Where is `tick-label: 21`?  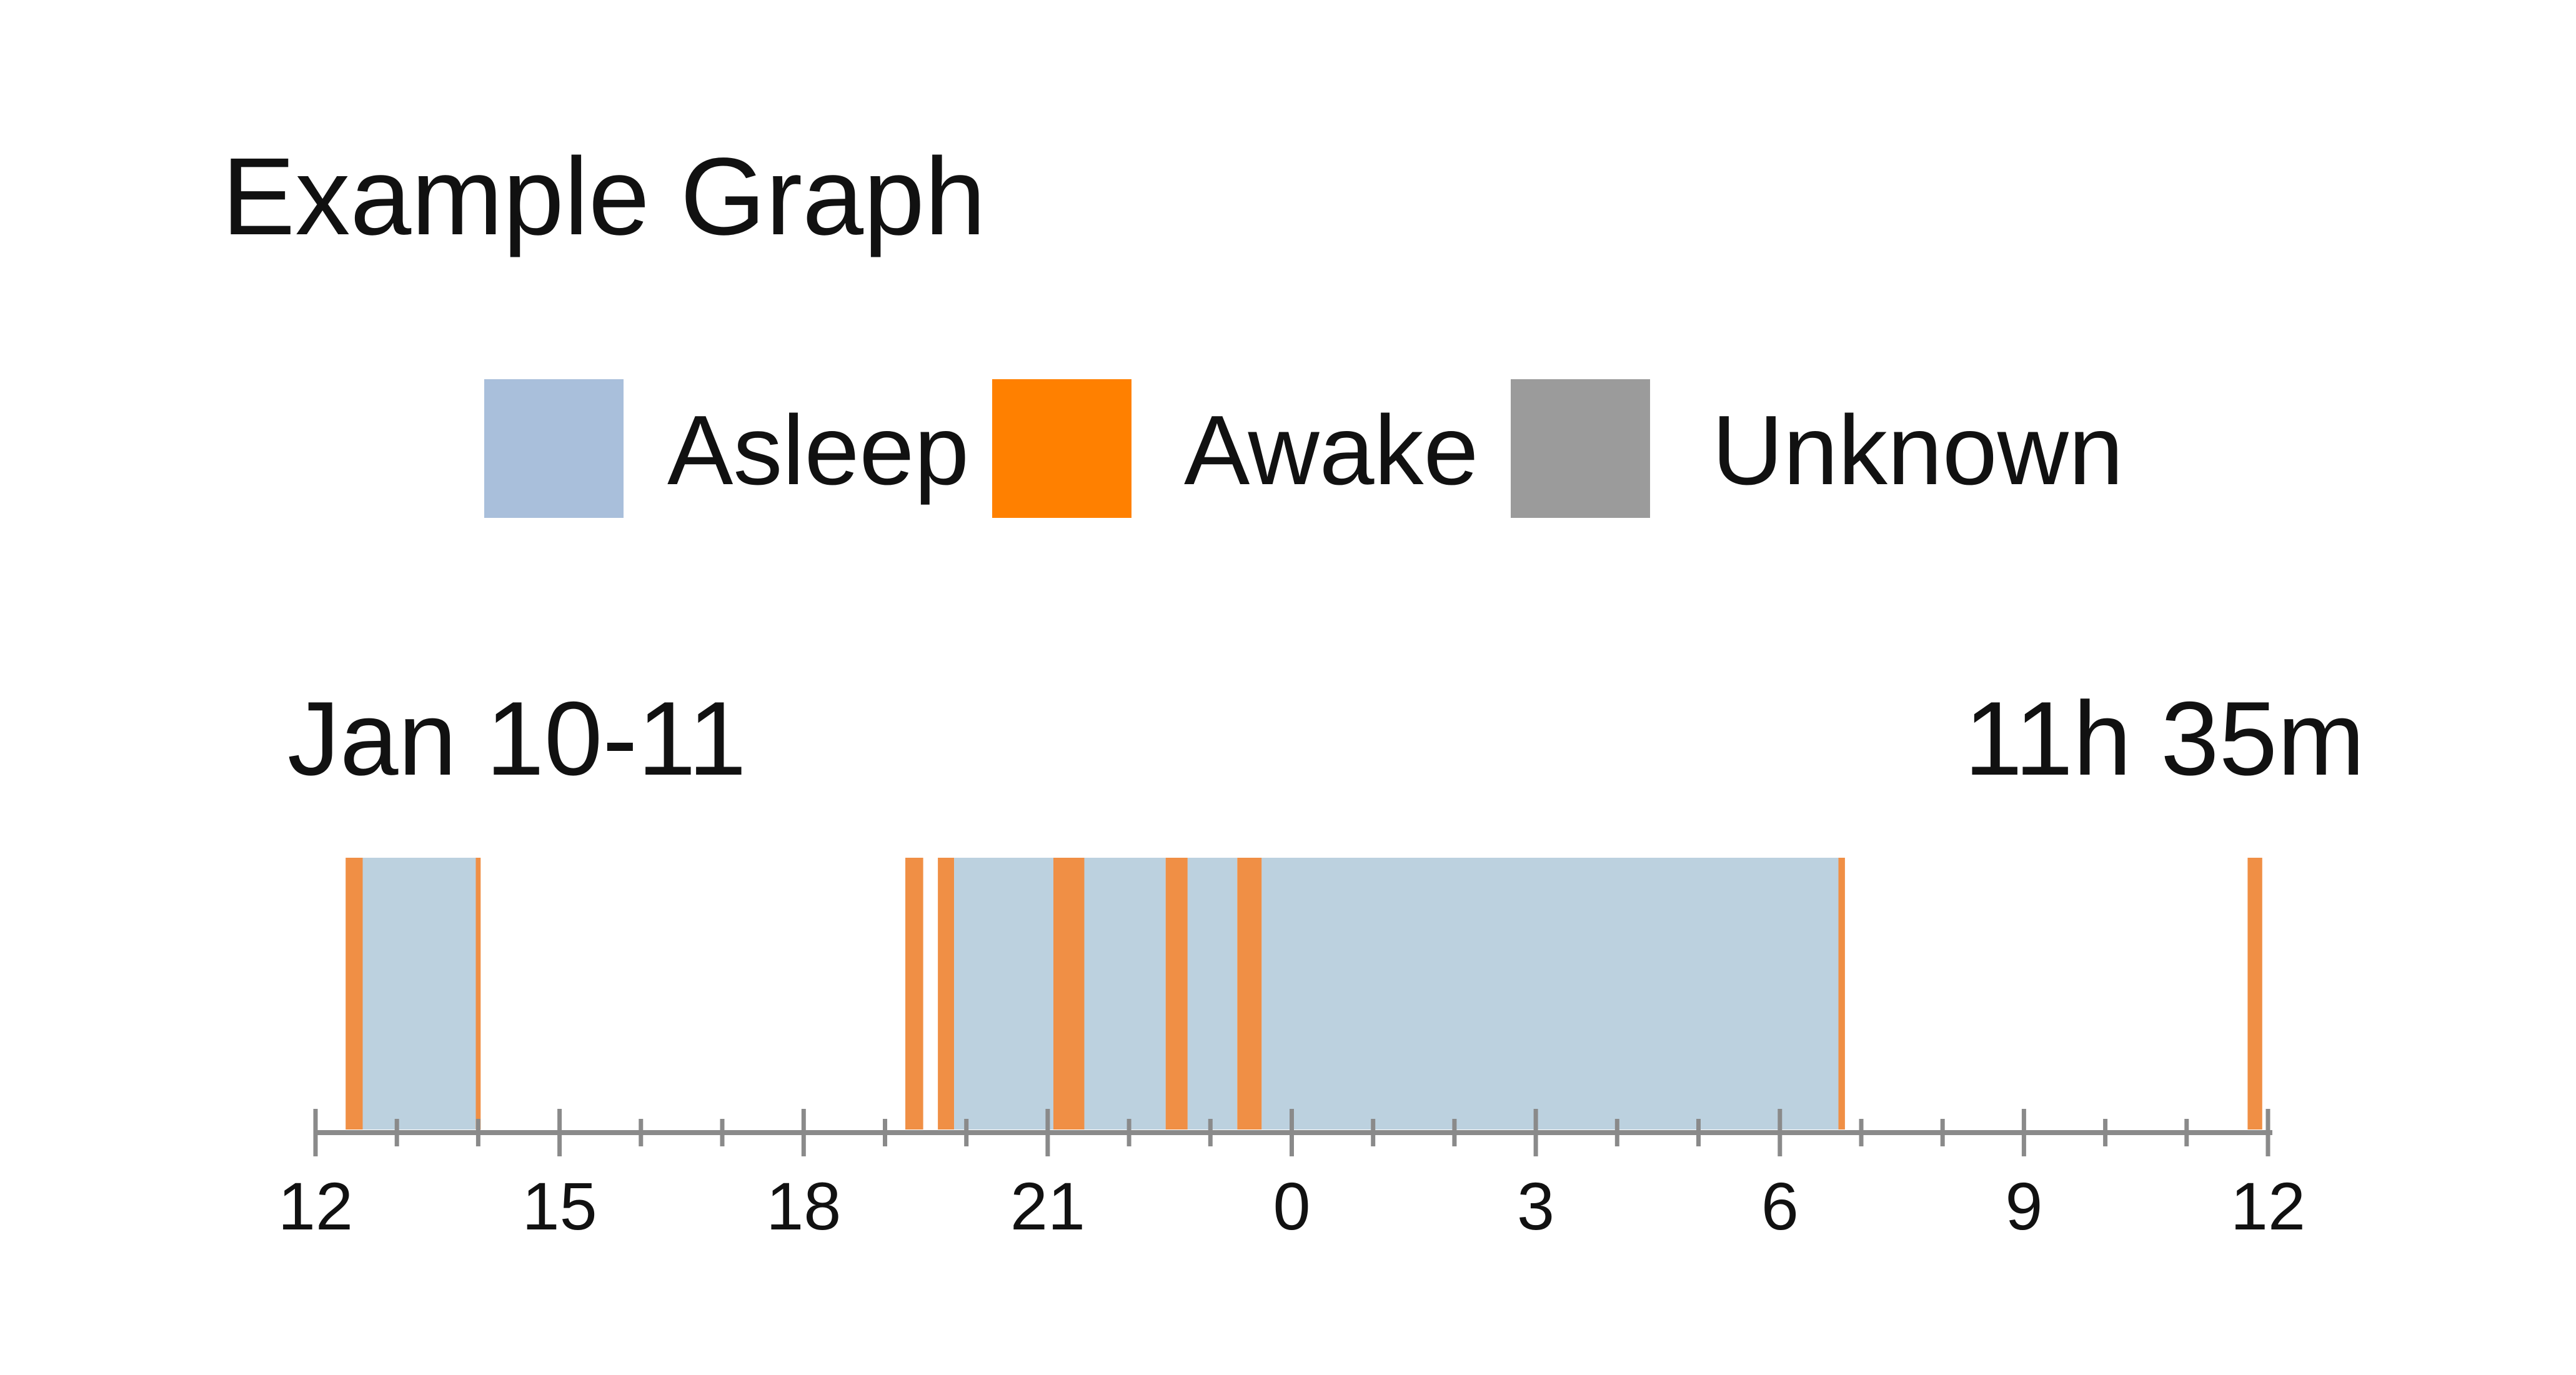
tick-label: 21 is located at coordinates (1047, 1206).